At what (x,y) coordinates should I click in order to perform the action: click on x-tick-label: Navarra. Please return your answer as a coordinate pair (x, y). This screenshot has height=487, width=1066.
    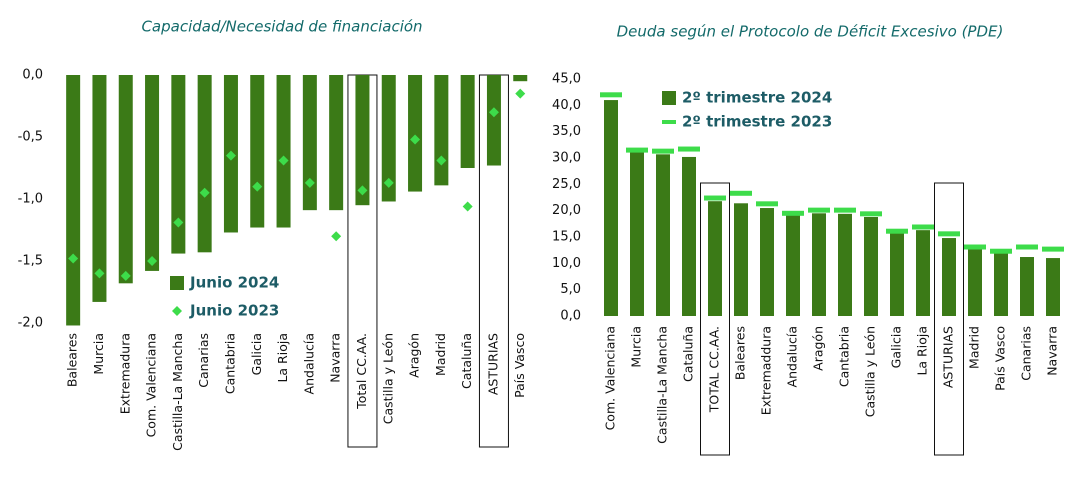
    Looking at the image, I should click on (335, 358).